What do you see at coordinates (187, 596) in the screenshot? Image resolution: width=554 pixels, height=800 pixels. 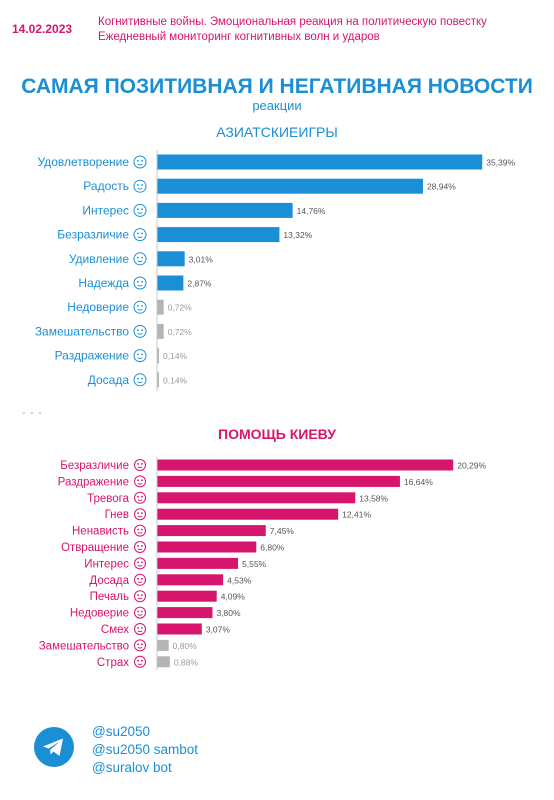 I see `bar-печаль` at bounding box center [187, 596].